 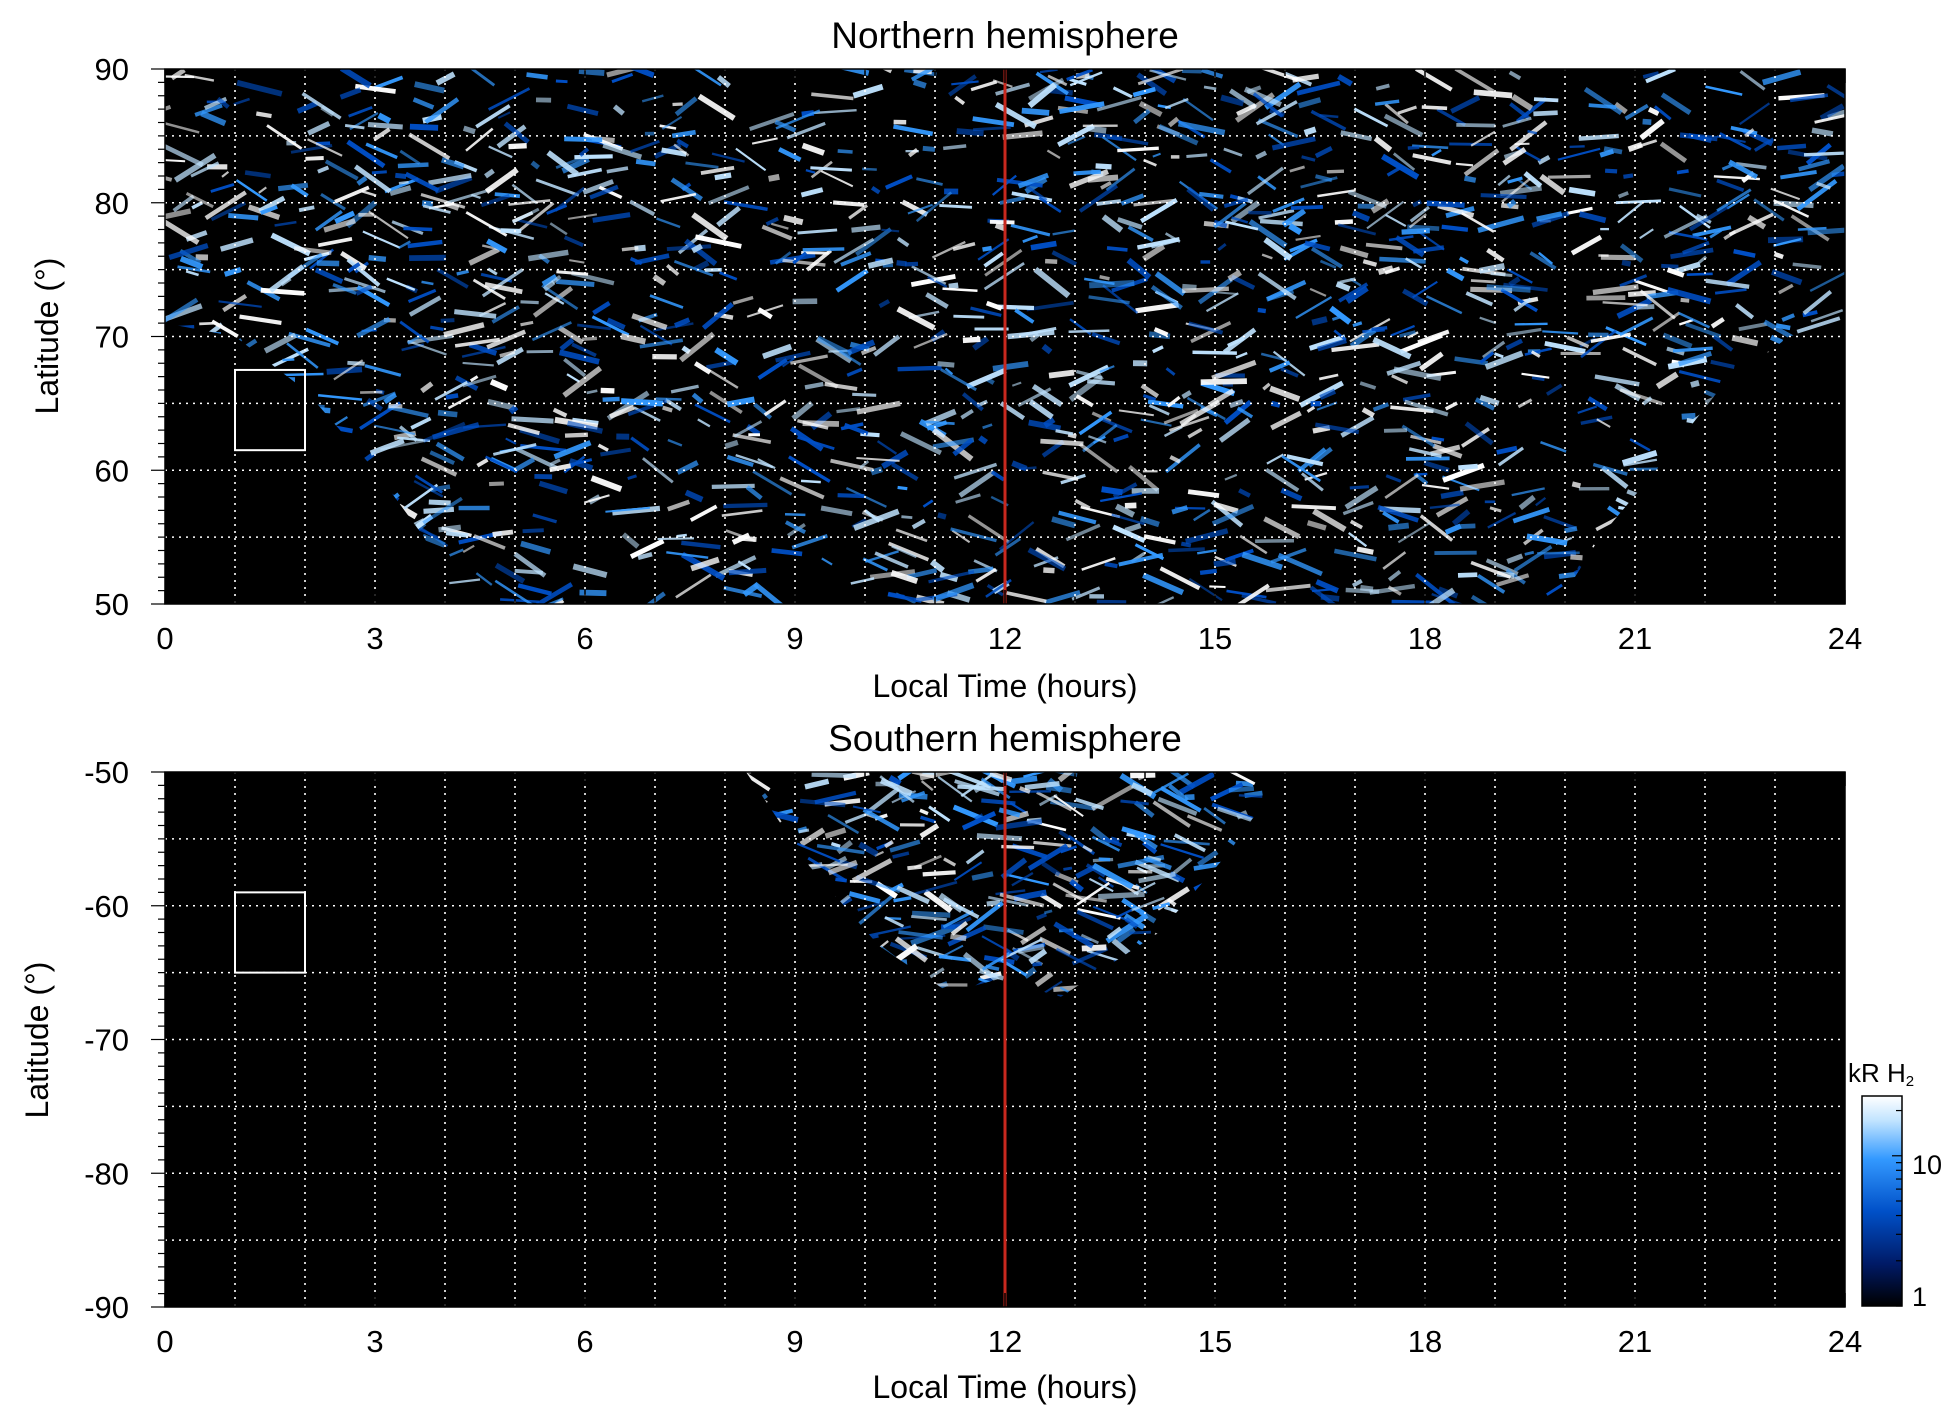 I want to click on north-ytick-label: 80, so click(x=112, y=203).